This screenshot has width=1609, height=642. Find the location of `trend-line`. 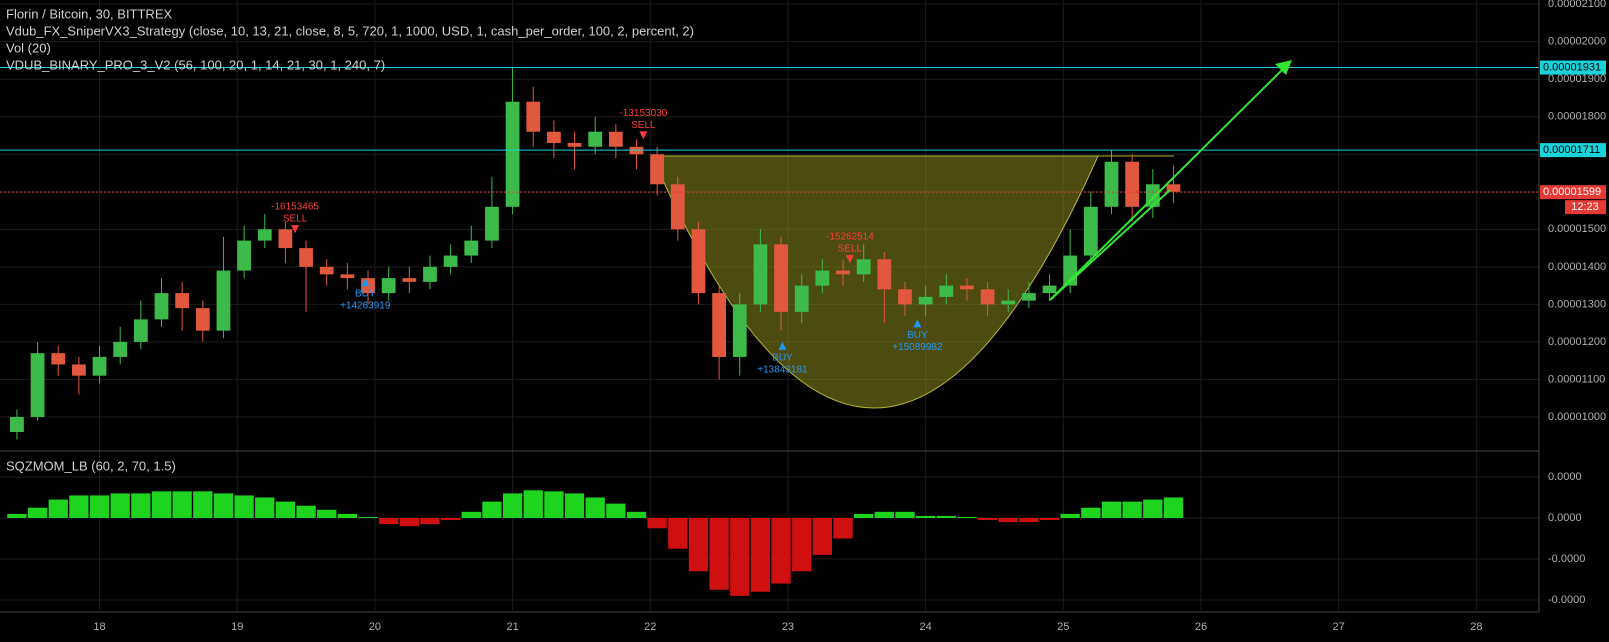

trend-line is located at coordinates (1168, 183).